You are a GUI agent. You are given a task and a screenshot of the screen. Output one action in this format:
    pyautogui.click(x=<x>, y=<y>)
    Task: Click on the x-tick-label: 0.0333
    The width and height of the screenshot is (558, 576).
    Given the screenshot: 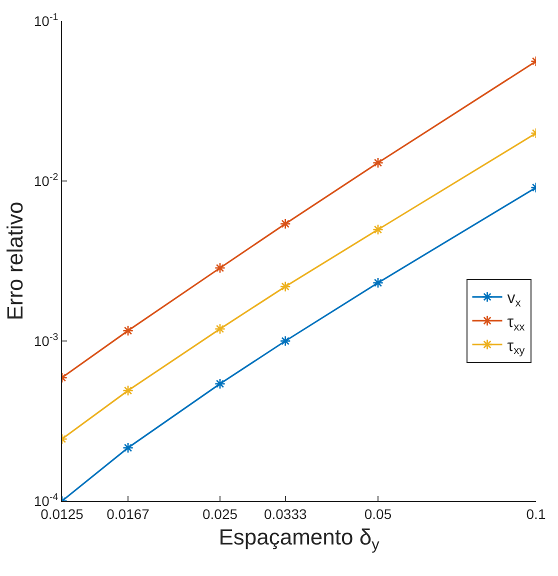 What is the action you would take?
    pyautogui.click(x=285, y=514)
    